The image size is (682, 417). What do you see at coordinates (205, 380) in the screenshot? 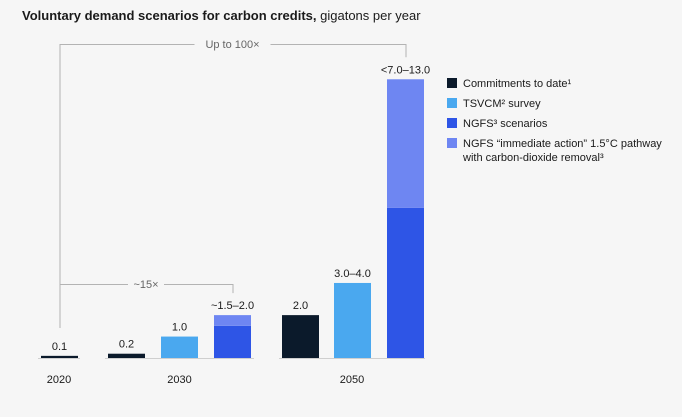
I see `year-labels: 2020 2030 2050` at bounding box center [205, 380].